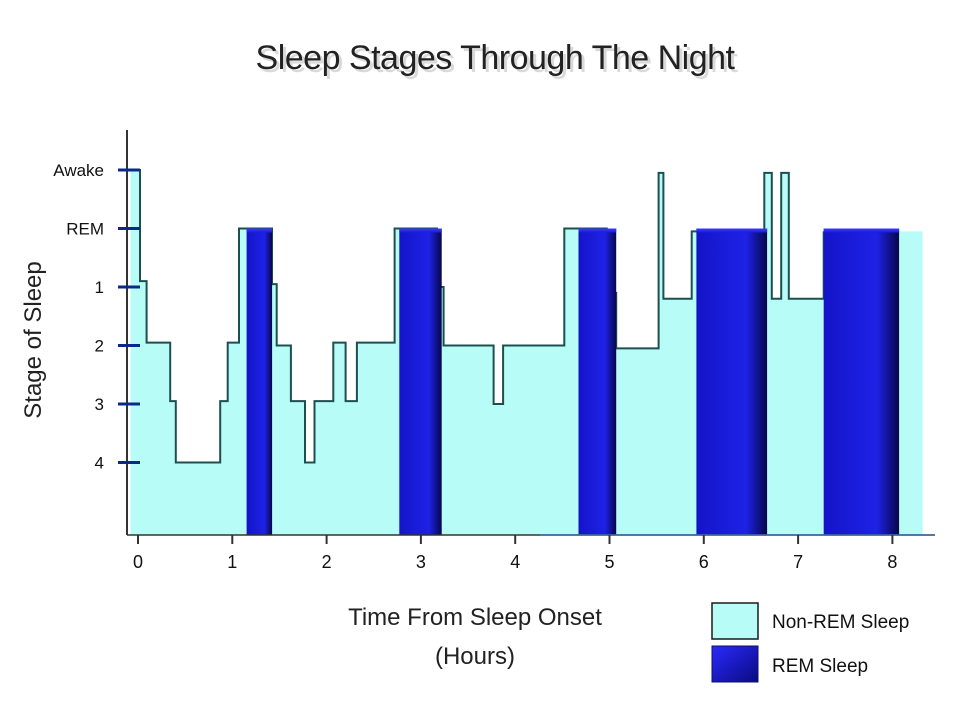 Image resolution: width=960 pixels, height=720 pixels. What do you see at coordinates (78, 170) in the screenshot?
I see `y-tick-label-awake: Awake` at bounding box center [78, 170].